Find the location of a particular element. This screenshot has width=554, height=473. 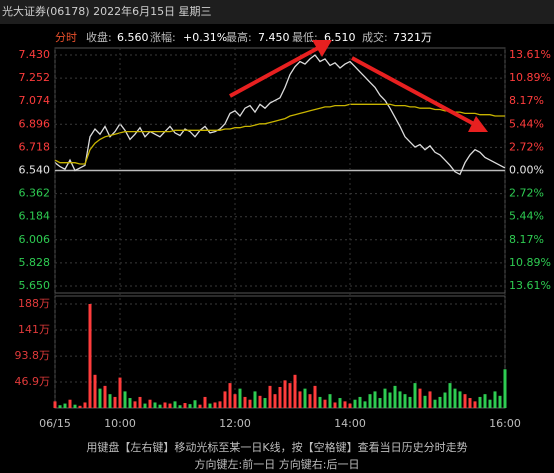

y2-tick-label: 0.00% is located at coordinates (526, 170).